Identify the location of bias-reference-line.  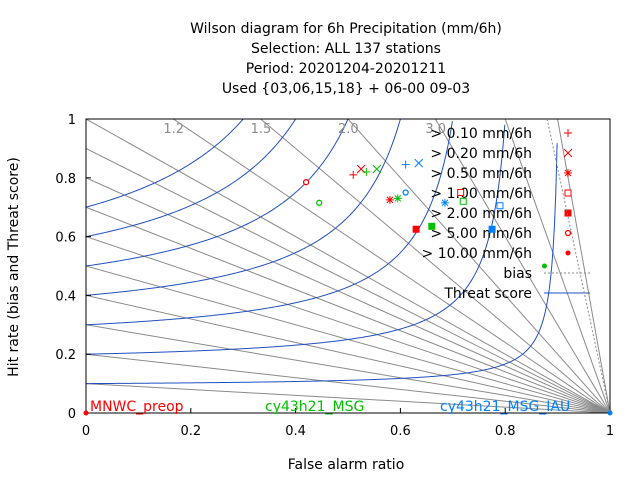
(578, 266).